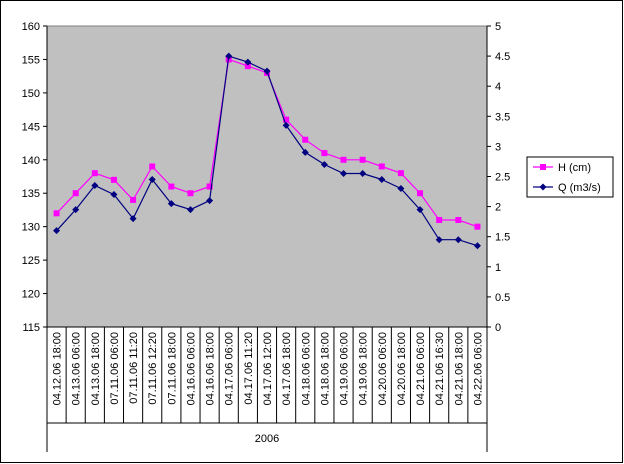 Image resolution: width=624 pixels, height=464 pixels. What do you see at coordinates (498, 268) in the screenshot?
I see `y-right-tick-label: 1` at bounding box center [498, 268].